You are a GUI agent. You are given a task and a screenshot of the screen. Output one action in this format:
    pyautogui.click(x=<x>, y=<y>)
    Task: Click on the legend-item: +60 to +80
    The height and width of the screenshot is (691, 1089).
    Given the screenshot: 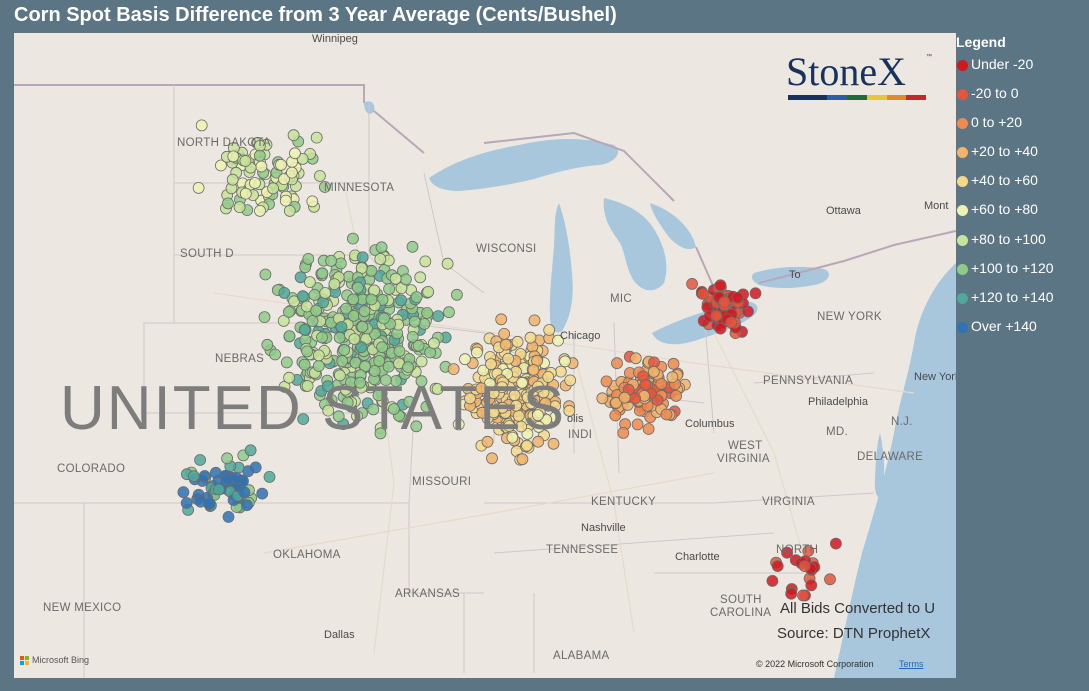 What is the action you would take?
    pyautogui.click(x=1021, y=213)
    